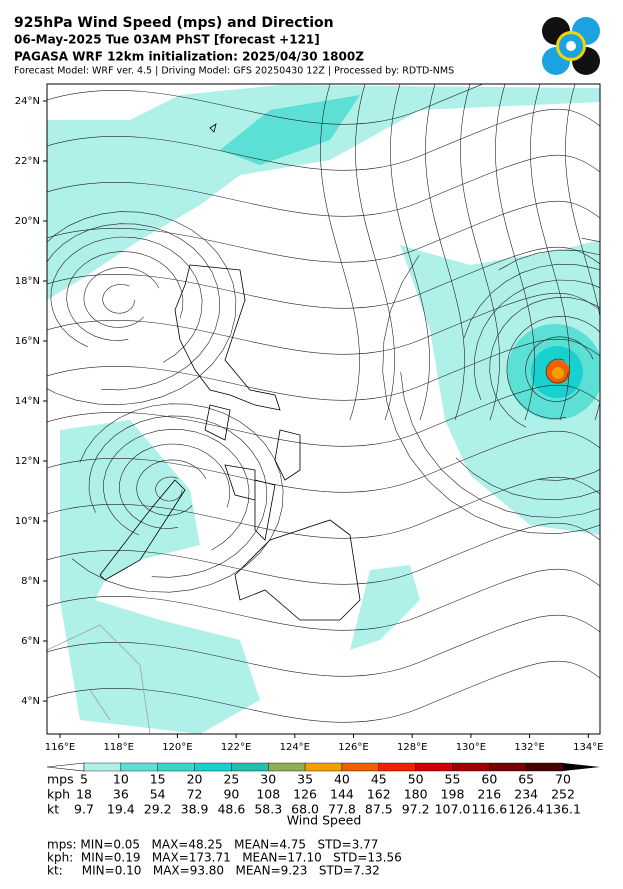 Image resolution: width=623 pixels, height=889 pixels. I want to click on colorbar-unit: kph, so click(58, 794).